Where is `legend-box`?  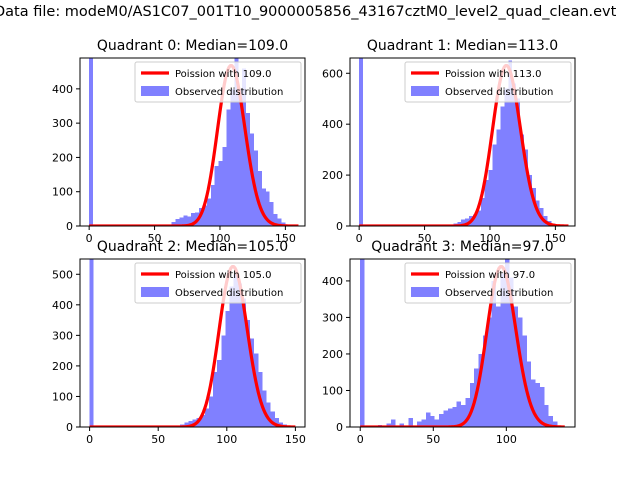
legend-box is located at coordinates (488, 82).